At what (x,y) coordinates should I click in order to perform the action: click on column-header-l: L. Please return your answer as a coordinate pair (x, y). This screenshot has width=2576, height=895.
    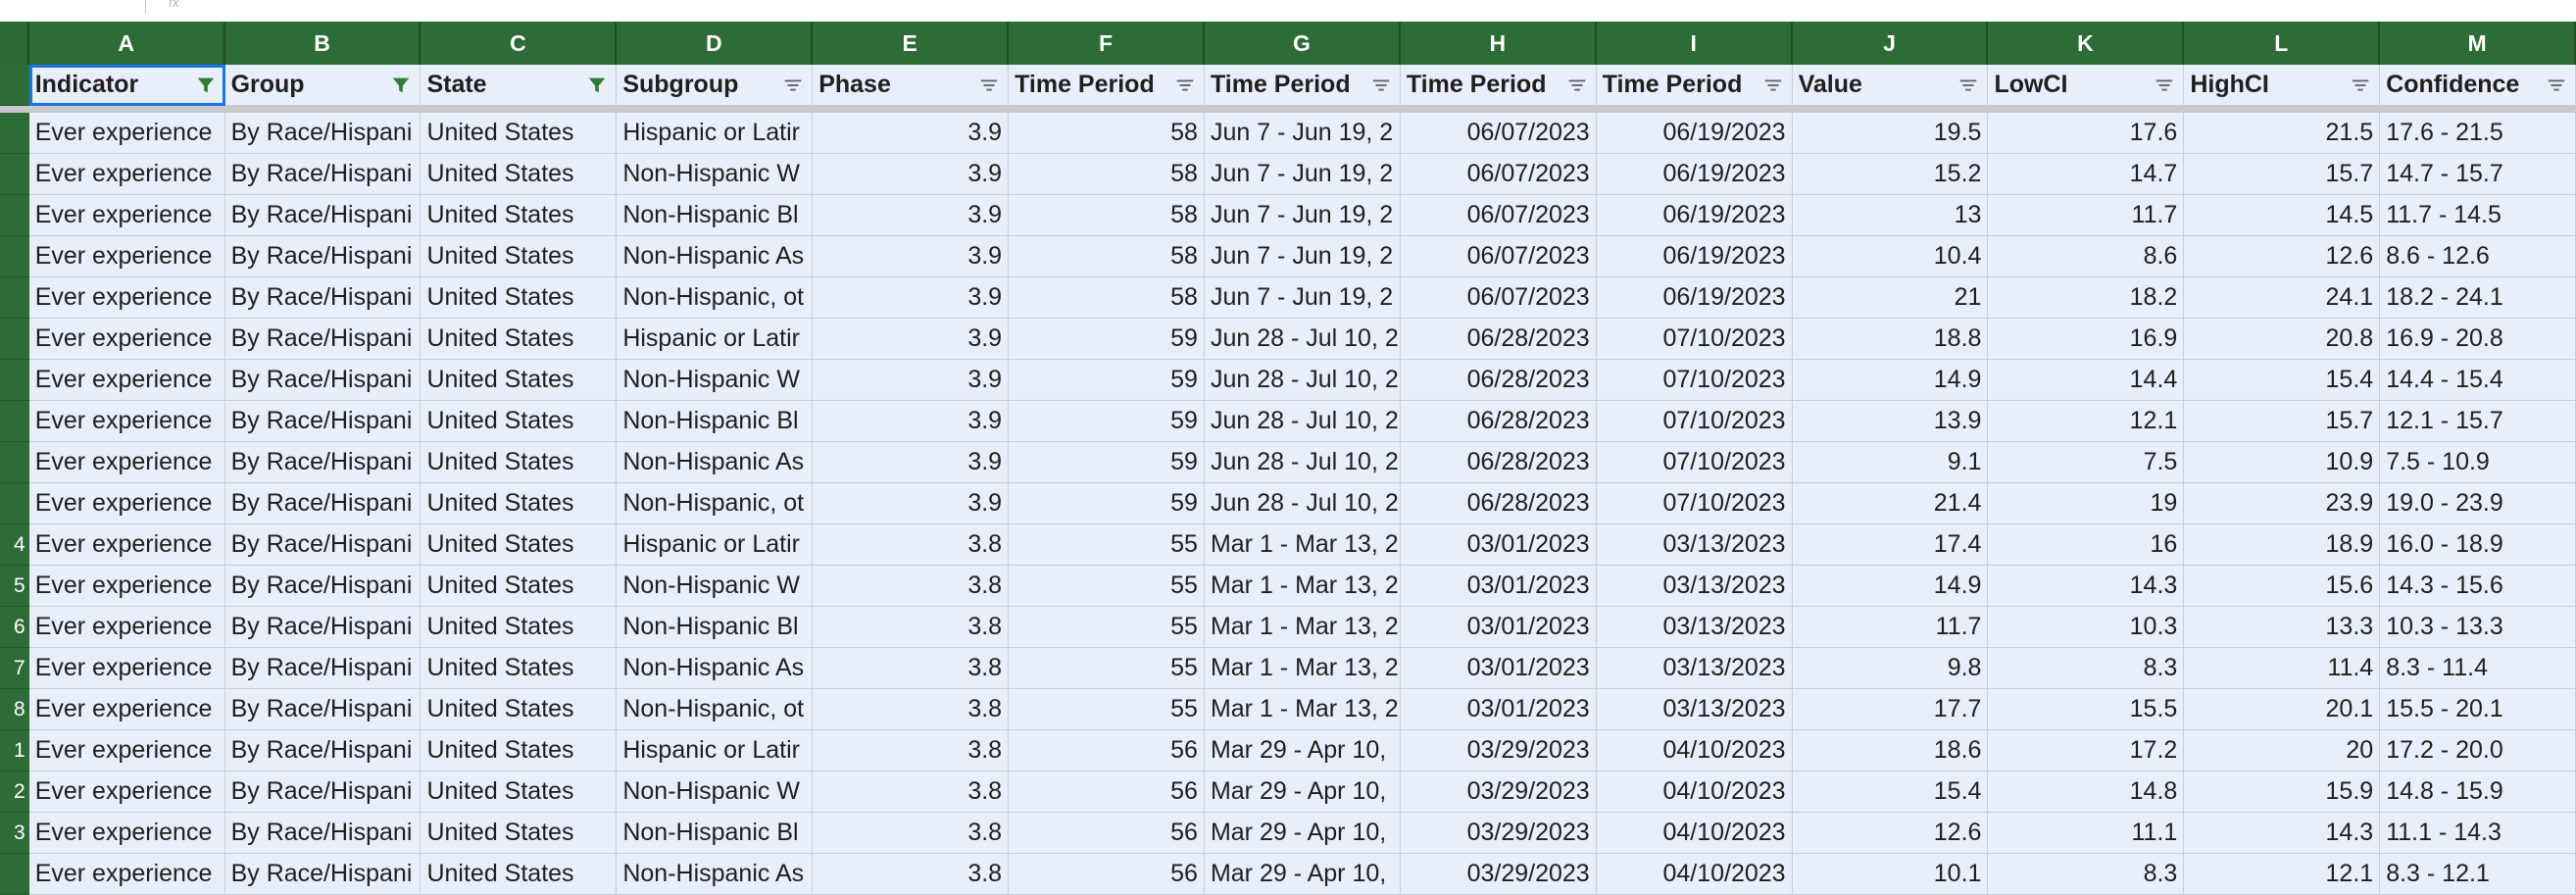
    Looking at the image, I should click on (2282, 43).